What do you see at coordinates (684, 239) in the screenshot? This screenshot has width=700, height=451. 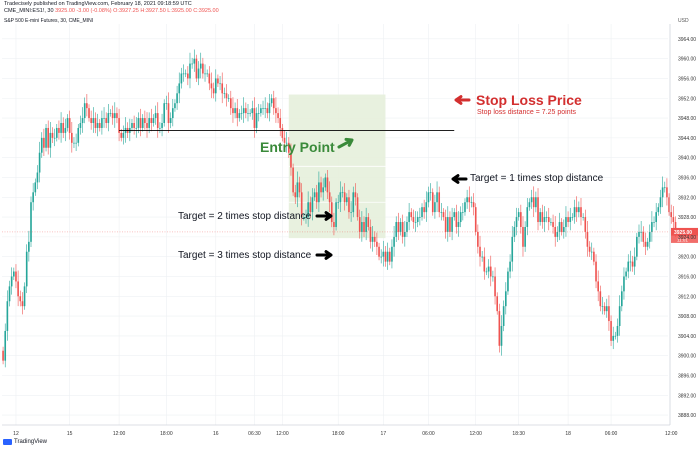 I see `countdown-tag` at bounding box center [684, 239].